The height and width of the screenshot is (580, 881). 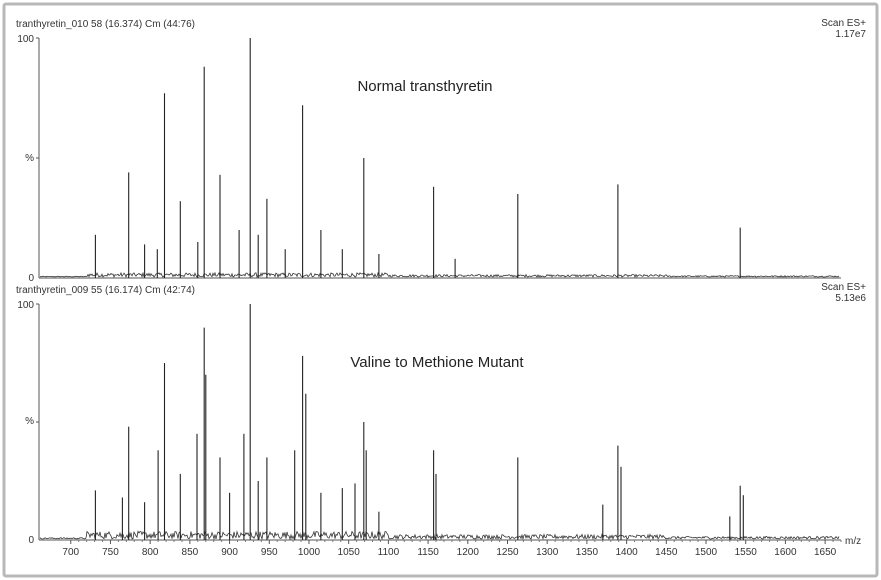 I want to click on x-tick-label: 1300, so click(x=547, y=552).